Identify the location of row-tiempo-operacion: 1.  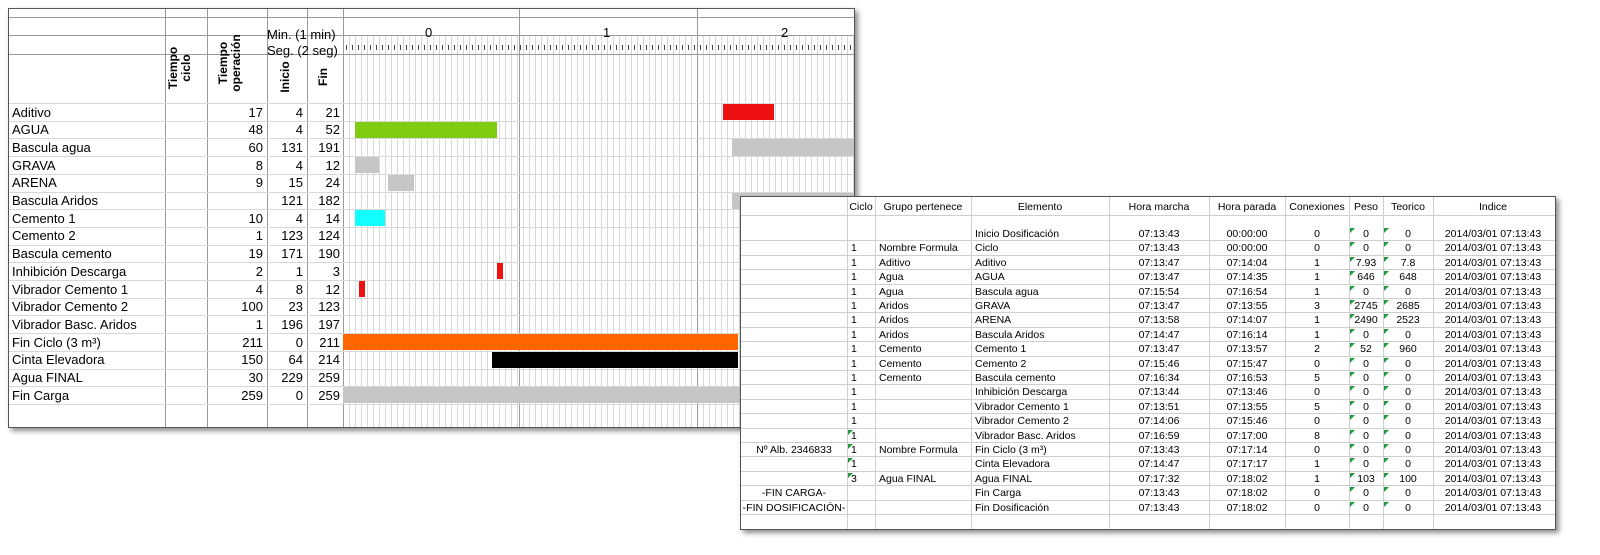
(259, 236).